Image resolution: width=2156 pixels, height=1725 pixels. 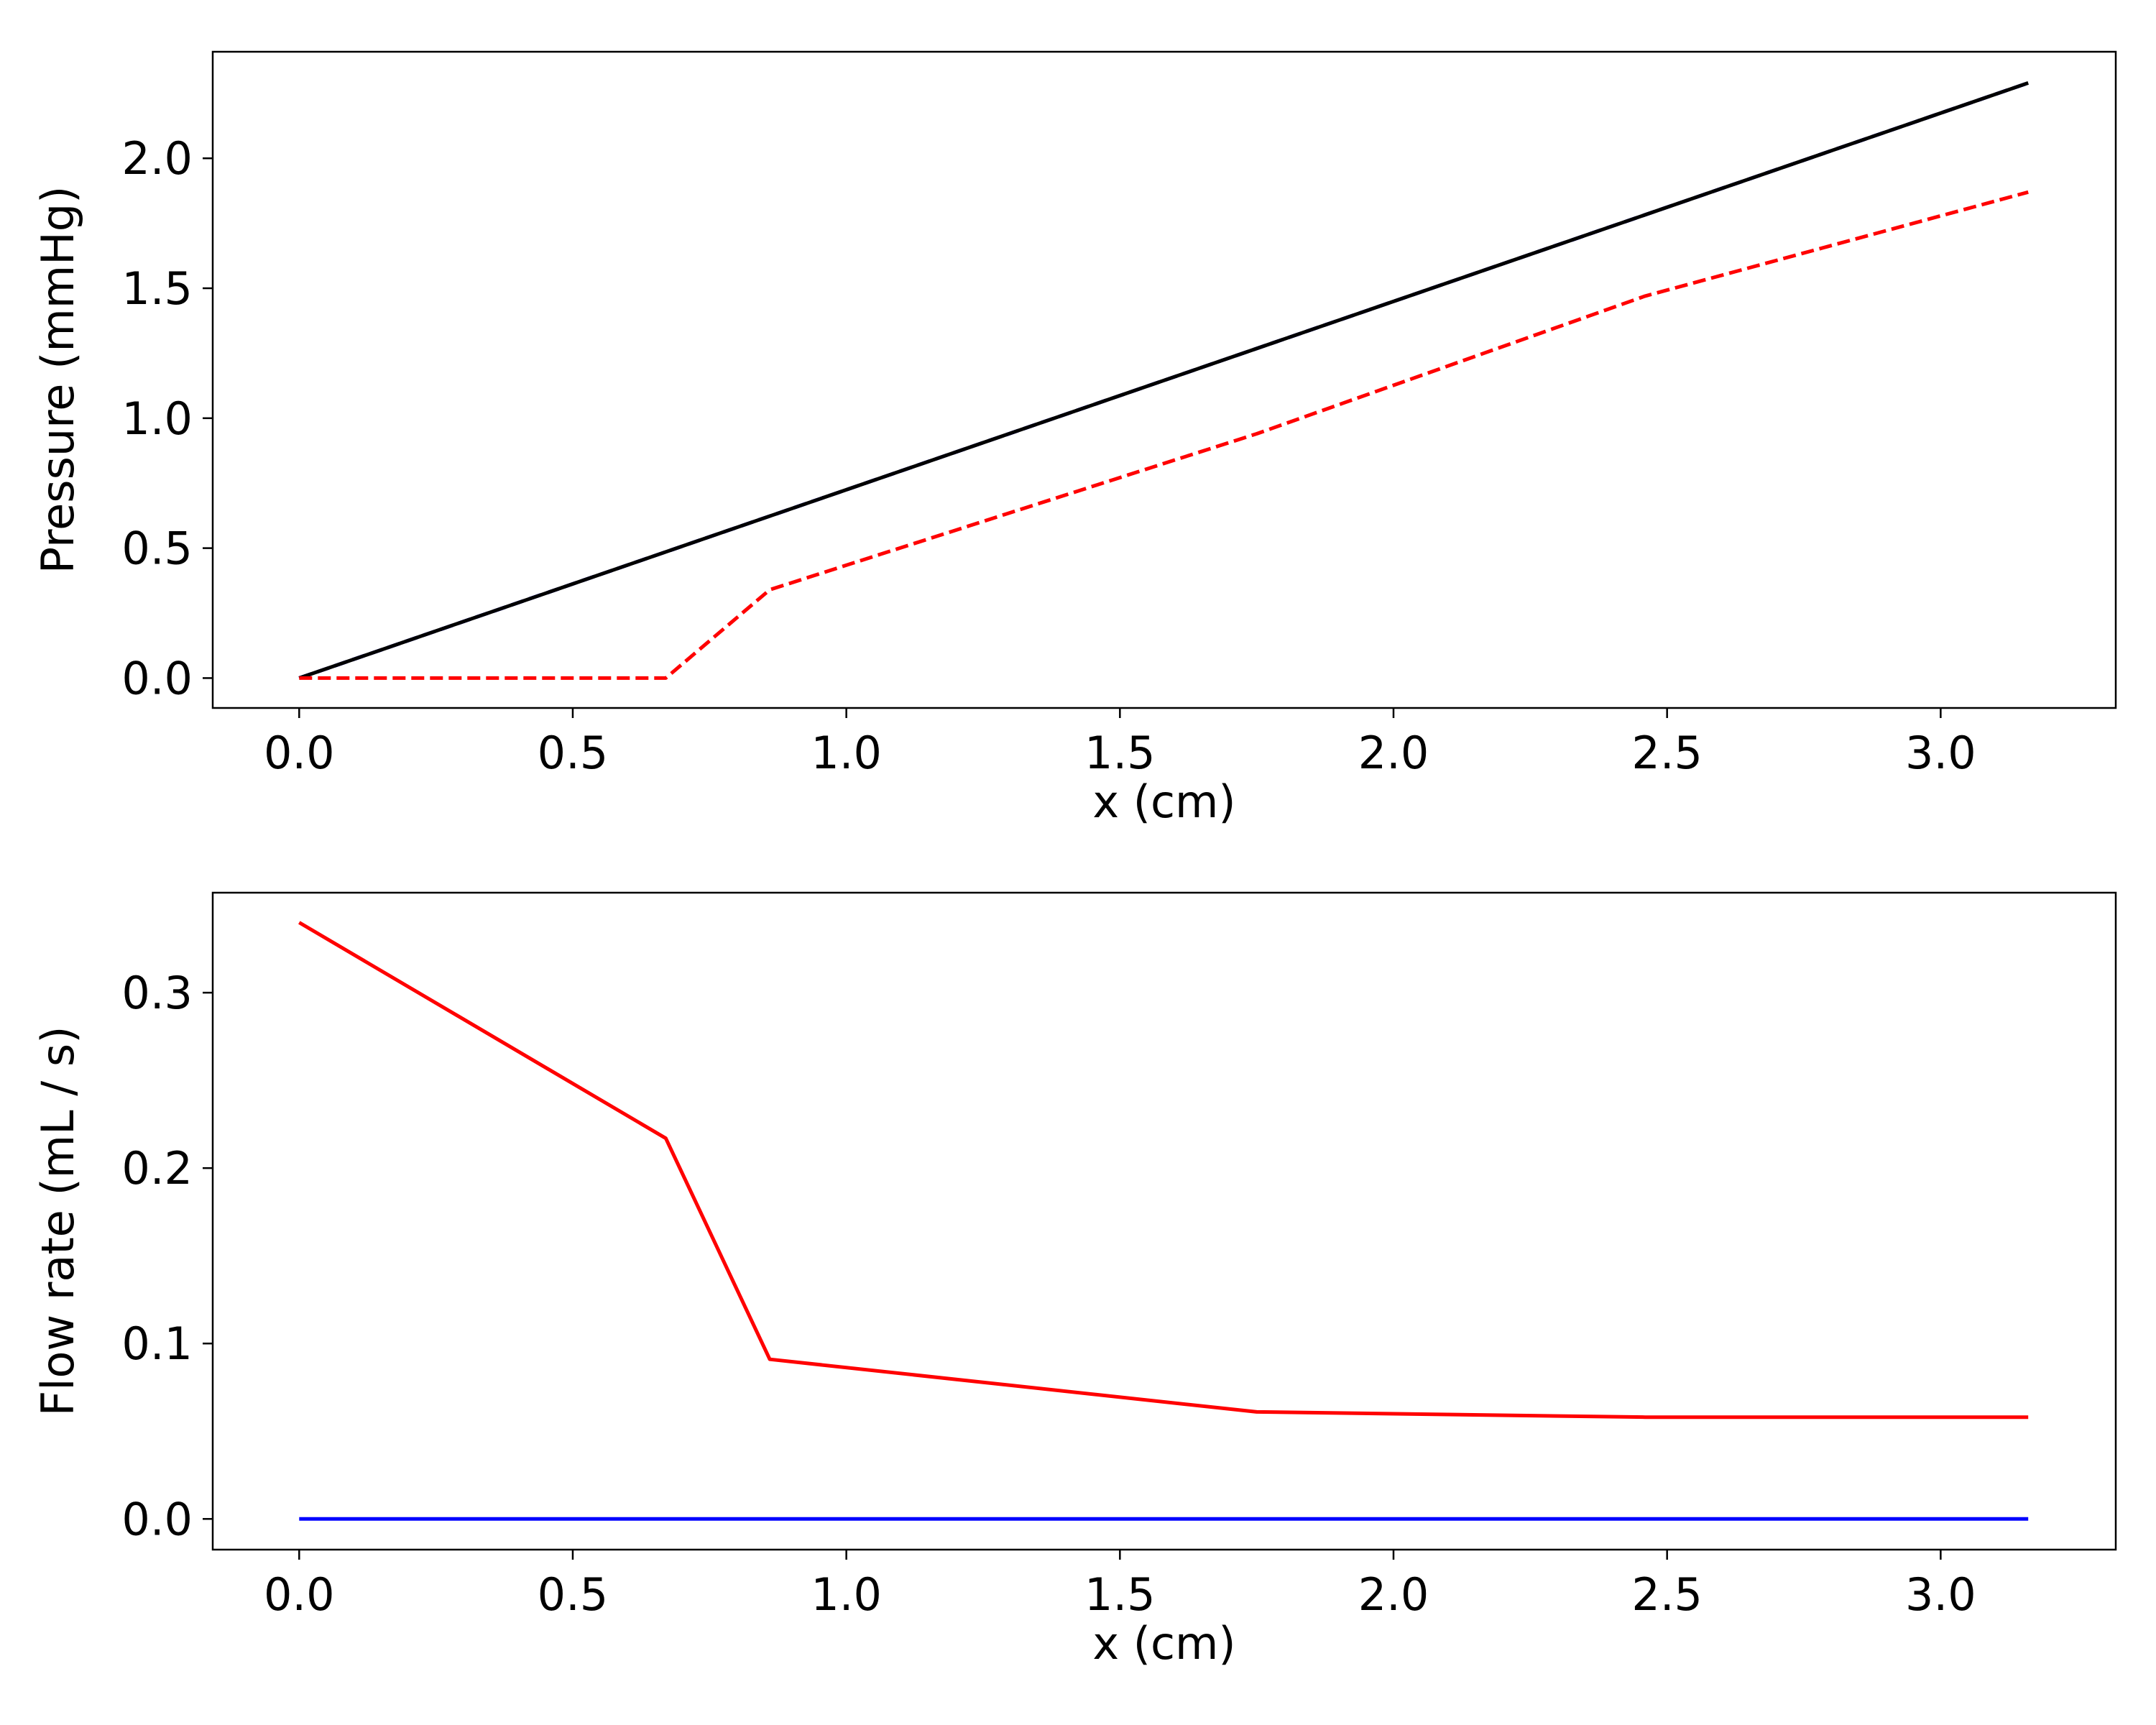 I want to click on y-tick-label: 0.1, so click(x=157, y=1343).